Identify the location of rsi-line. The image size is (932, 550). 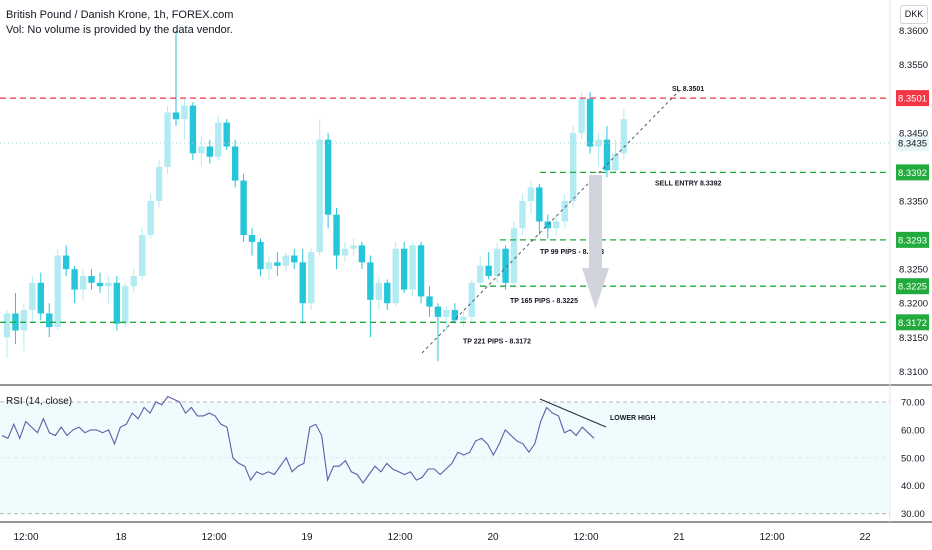
(298, 439).